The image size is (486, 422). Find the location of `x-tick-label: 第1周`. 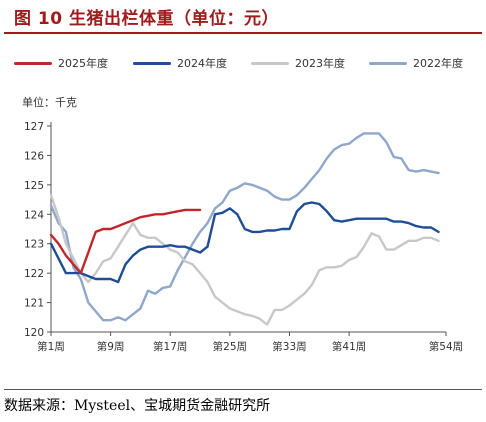

x-tick-label: 第1周 is located at coordinates (51, 346).